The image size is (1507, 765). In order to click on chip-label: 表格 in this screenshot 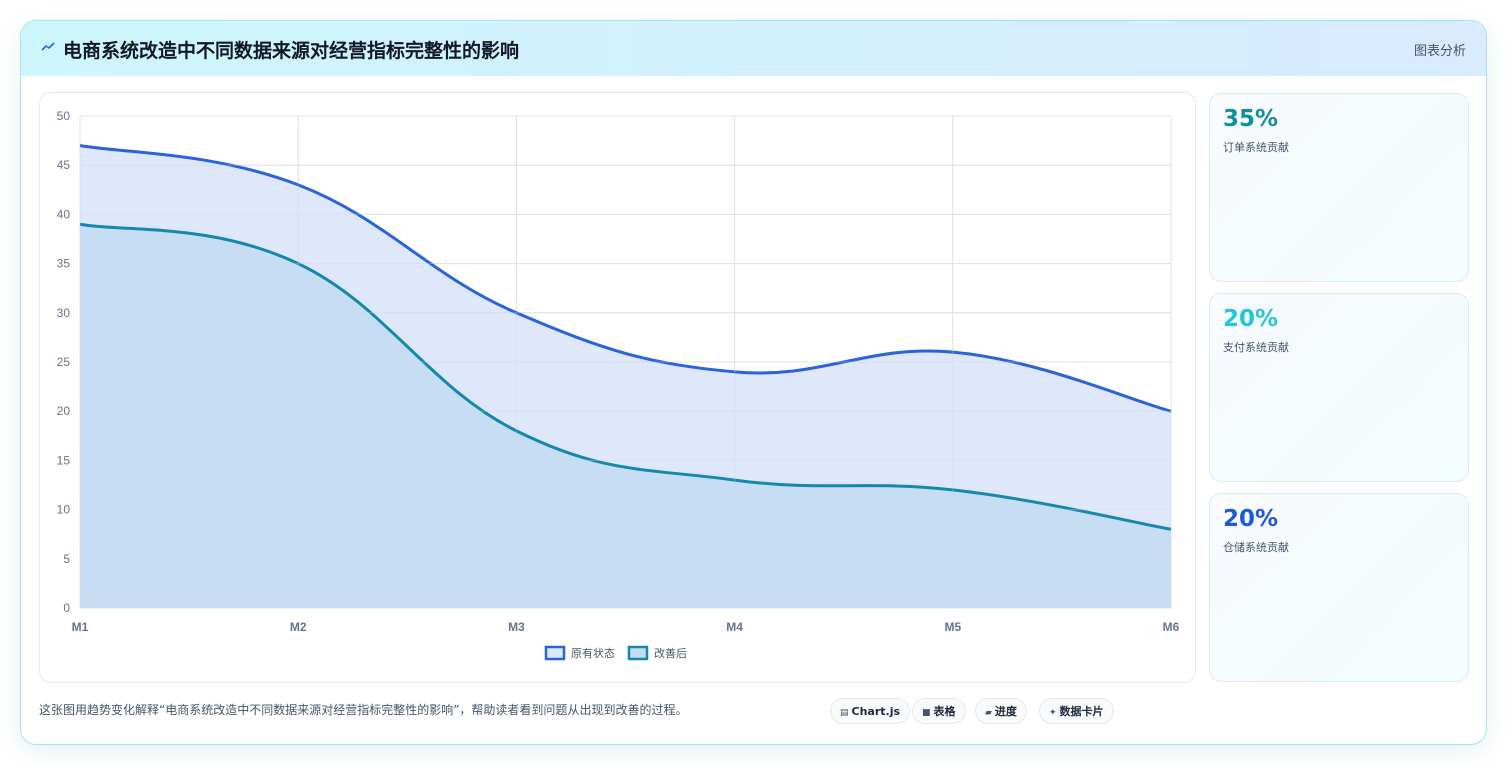, I will do `click(944, 711)`.